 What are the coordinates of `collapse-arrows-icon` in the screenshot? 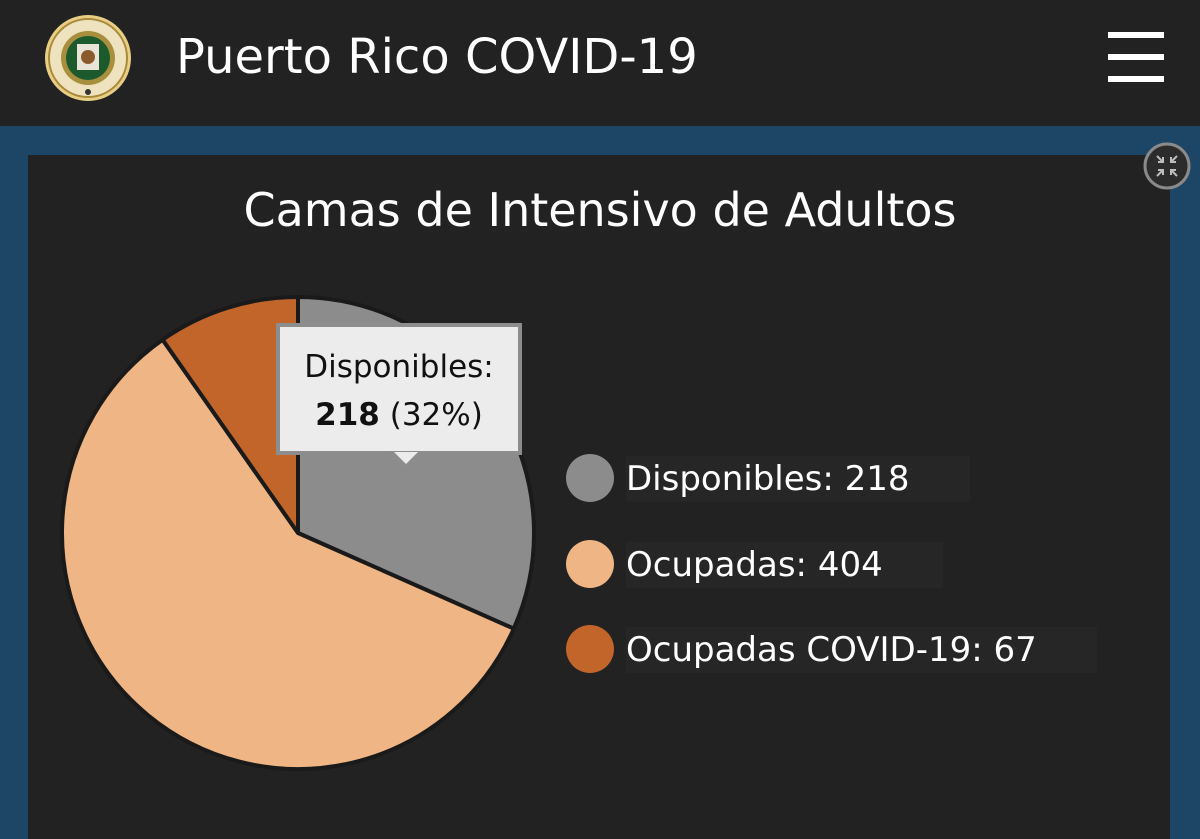 It's located at (1167, 166).